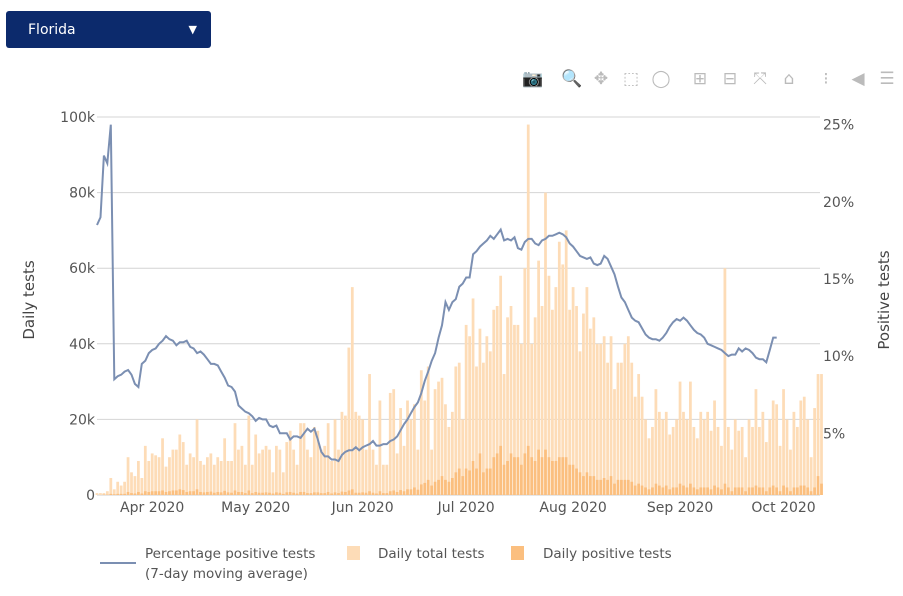 The height and width of the screenshot is (596, 903). I want to click on legend-item-total: Daily total tests, so click(416, 554).